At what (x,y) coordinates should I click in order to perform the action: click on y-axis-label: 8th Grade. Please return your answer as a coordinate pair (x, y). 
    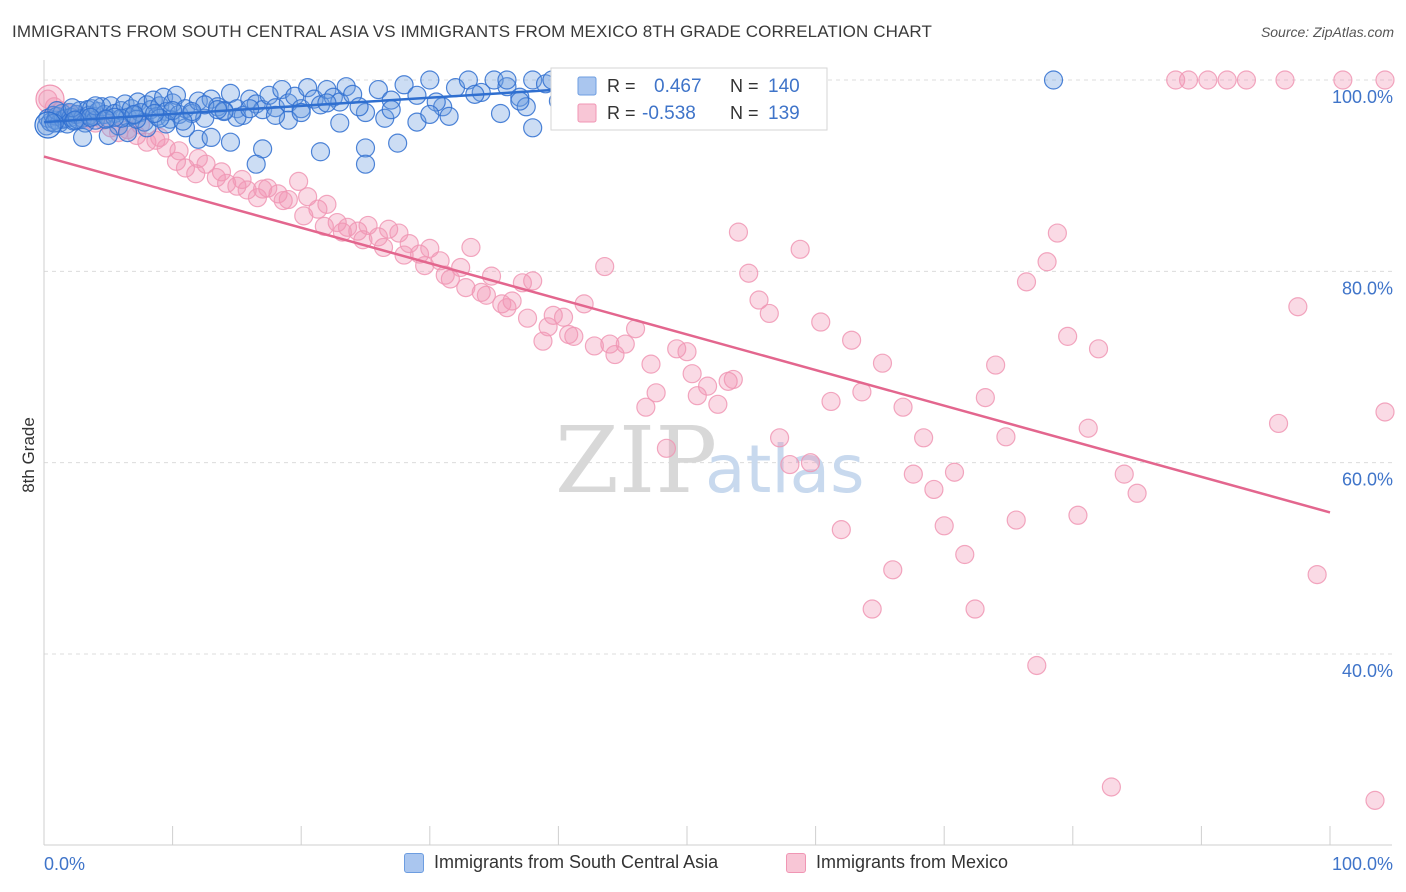
    Looking at the image, I should click on (28, 455).